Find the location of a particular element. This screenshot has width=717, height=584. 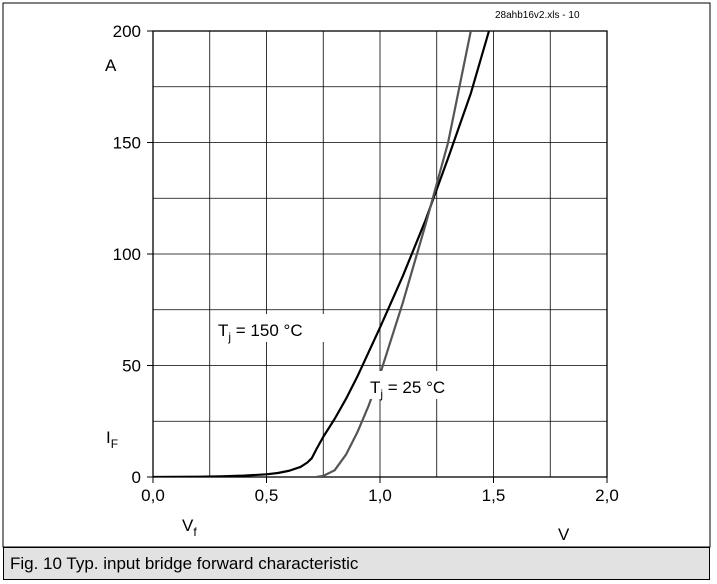

label-tj-25-text: Tj = 25 °C is located at coordinates (407, 389).